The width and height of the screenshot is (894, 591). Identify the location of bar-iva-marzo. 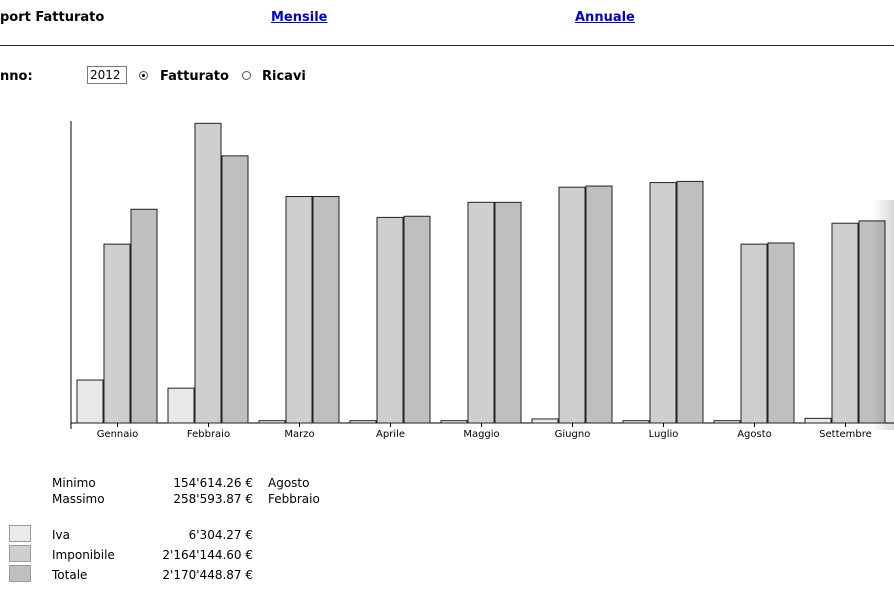
(272, 422).